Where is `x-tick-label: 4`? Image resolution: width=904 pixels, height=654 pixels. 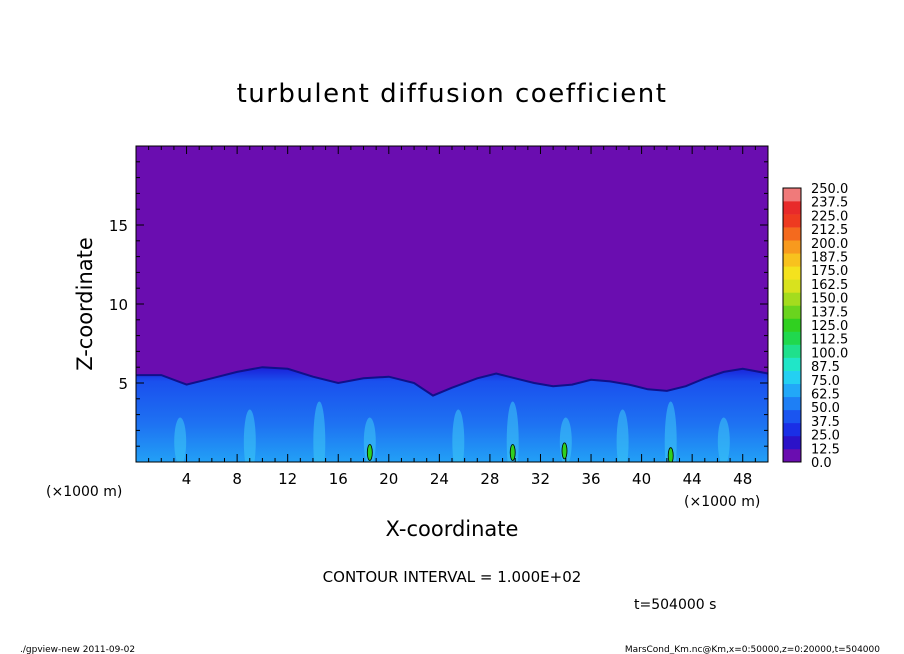
x-tick-label: 4 is located at coordinates (187, 479).